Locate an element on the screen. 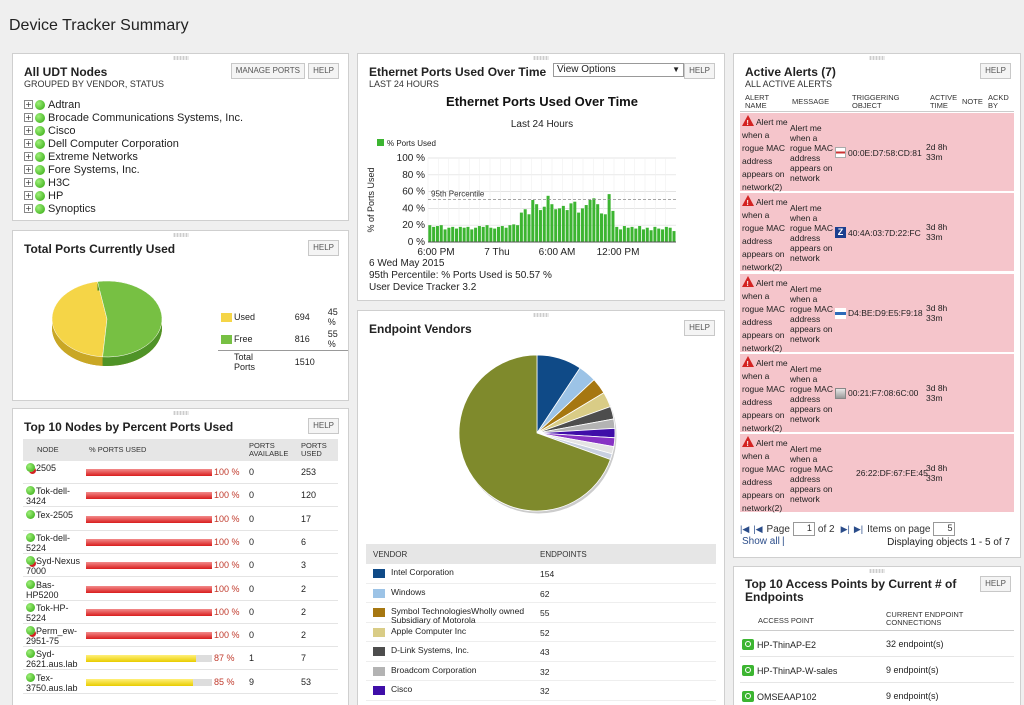  mac-address: 40:4A:03:7D:22:FC is located at coordinates (884, 232).